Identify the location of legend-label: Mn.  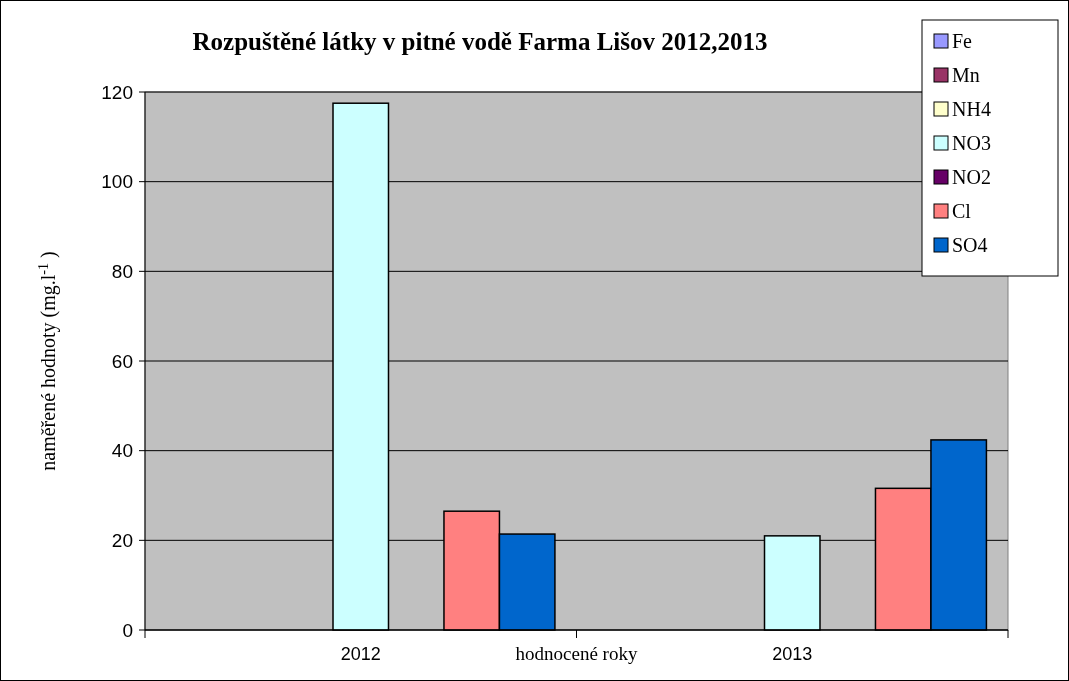
(966, 75).